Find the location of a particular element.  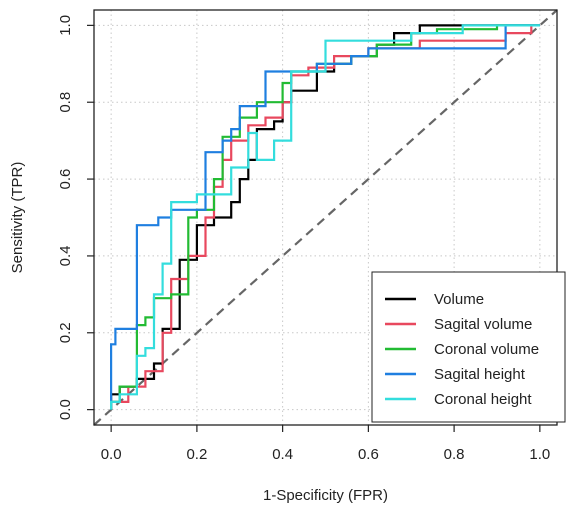

x-tick-label-4: 0.8 is located at coordinates (454, 454).